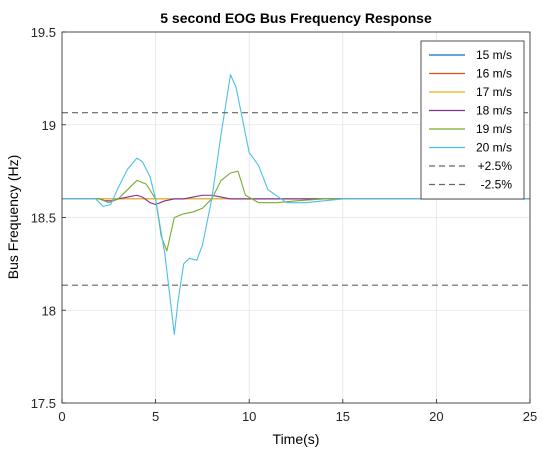 The width and height of the screenshot is (550, 452). I want to click on x-tick-label: 10, so click(249, 416).